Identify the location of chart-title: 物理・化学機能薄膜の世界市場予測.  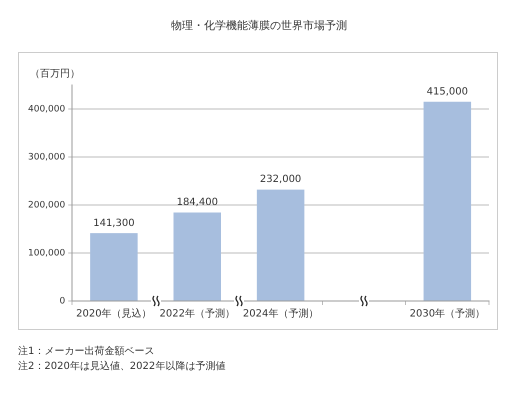
(259, 25).